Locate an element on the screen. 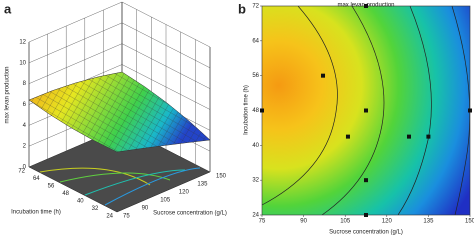  z-tick-label: 12 is located at coordinates (22, 43).